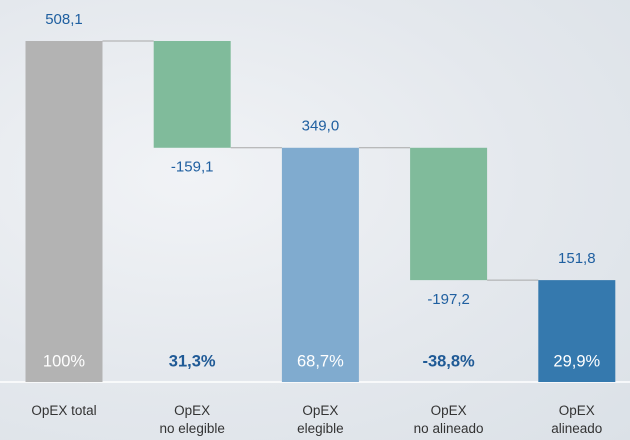 The image size is (630, 440). What do you see at coordinates (192, 419) in the screenshot?
I see `x-tick-label: OpEX no elegible` at bounding box center [192, 419].